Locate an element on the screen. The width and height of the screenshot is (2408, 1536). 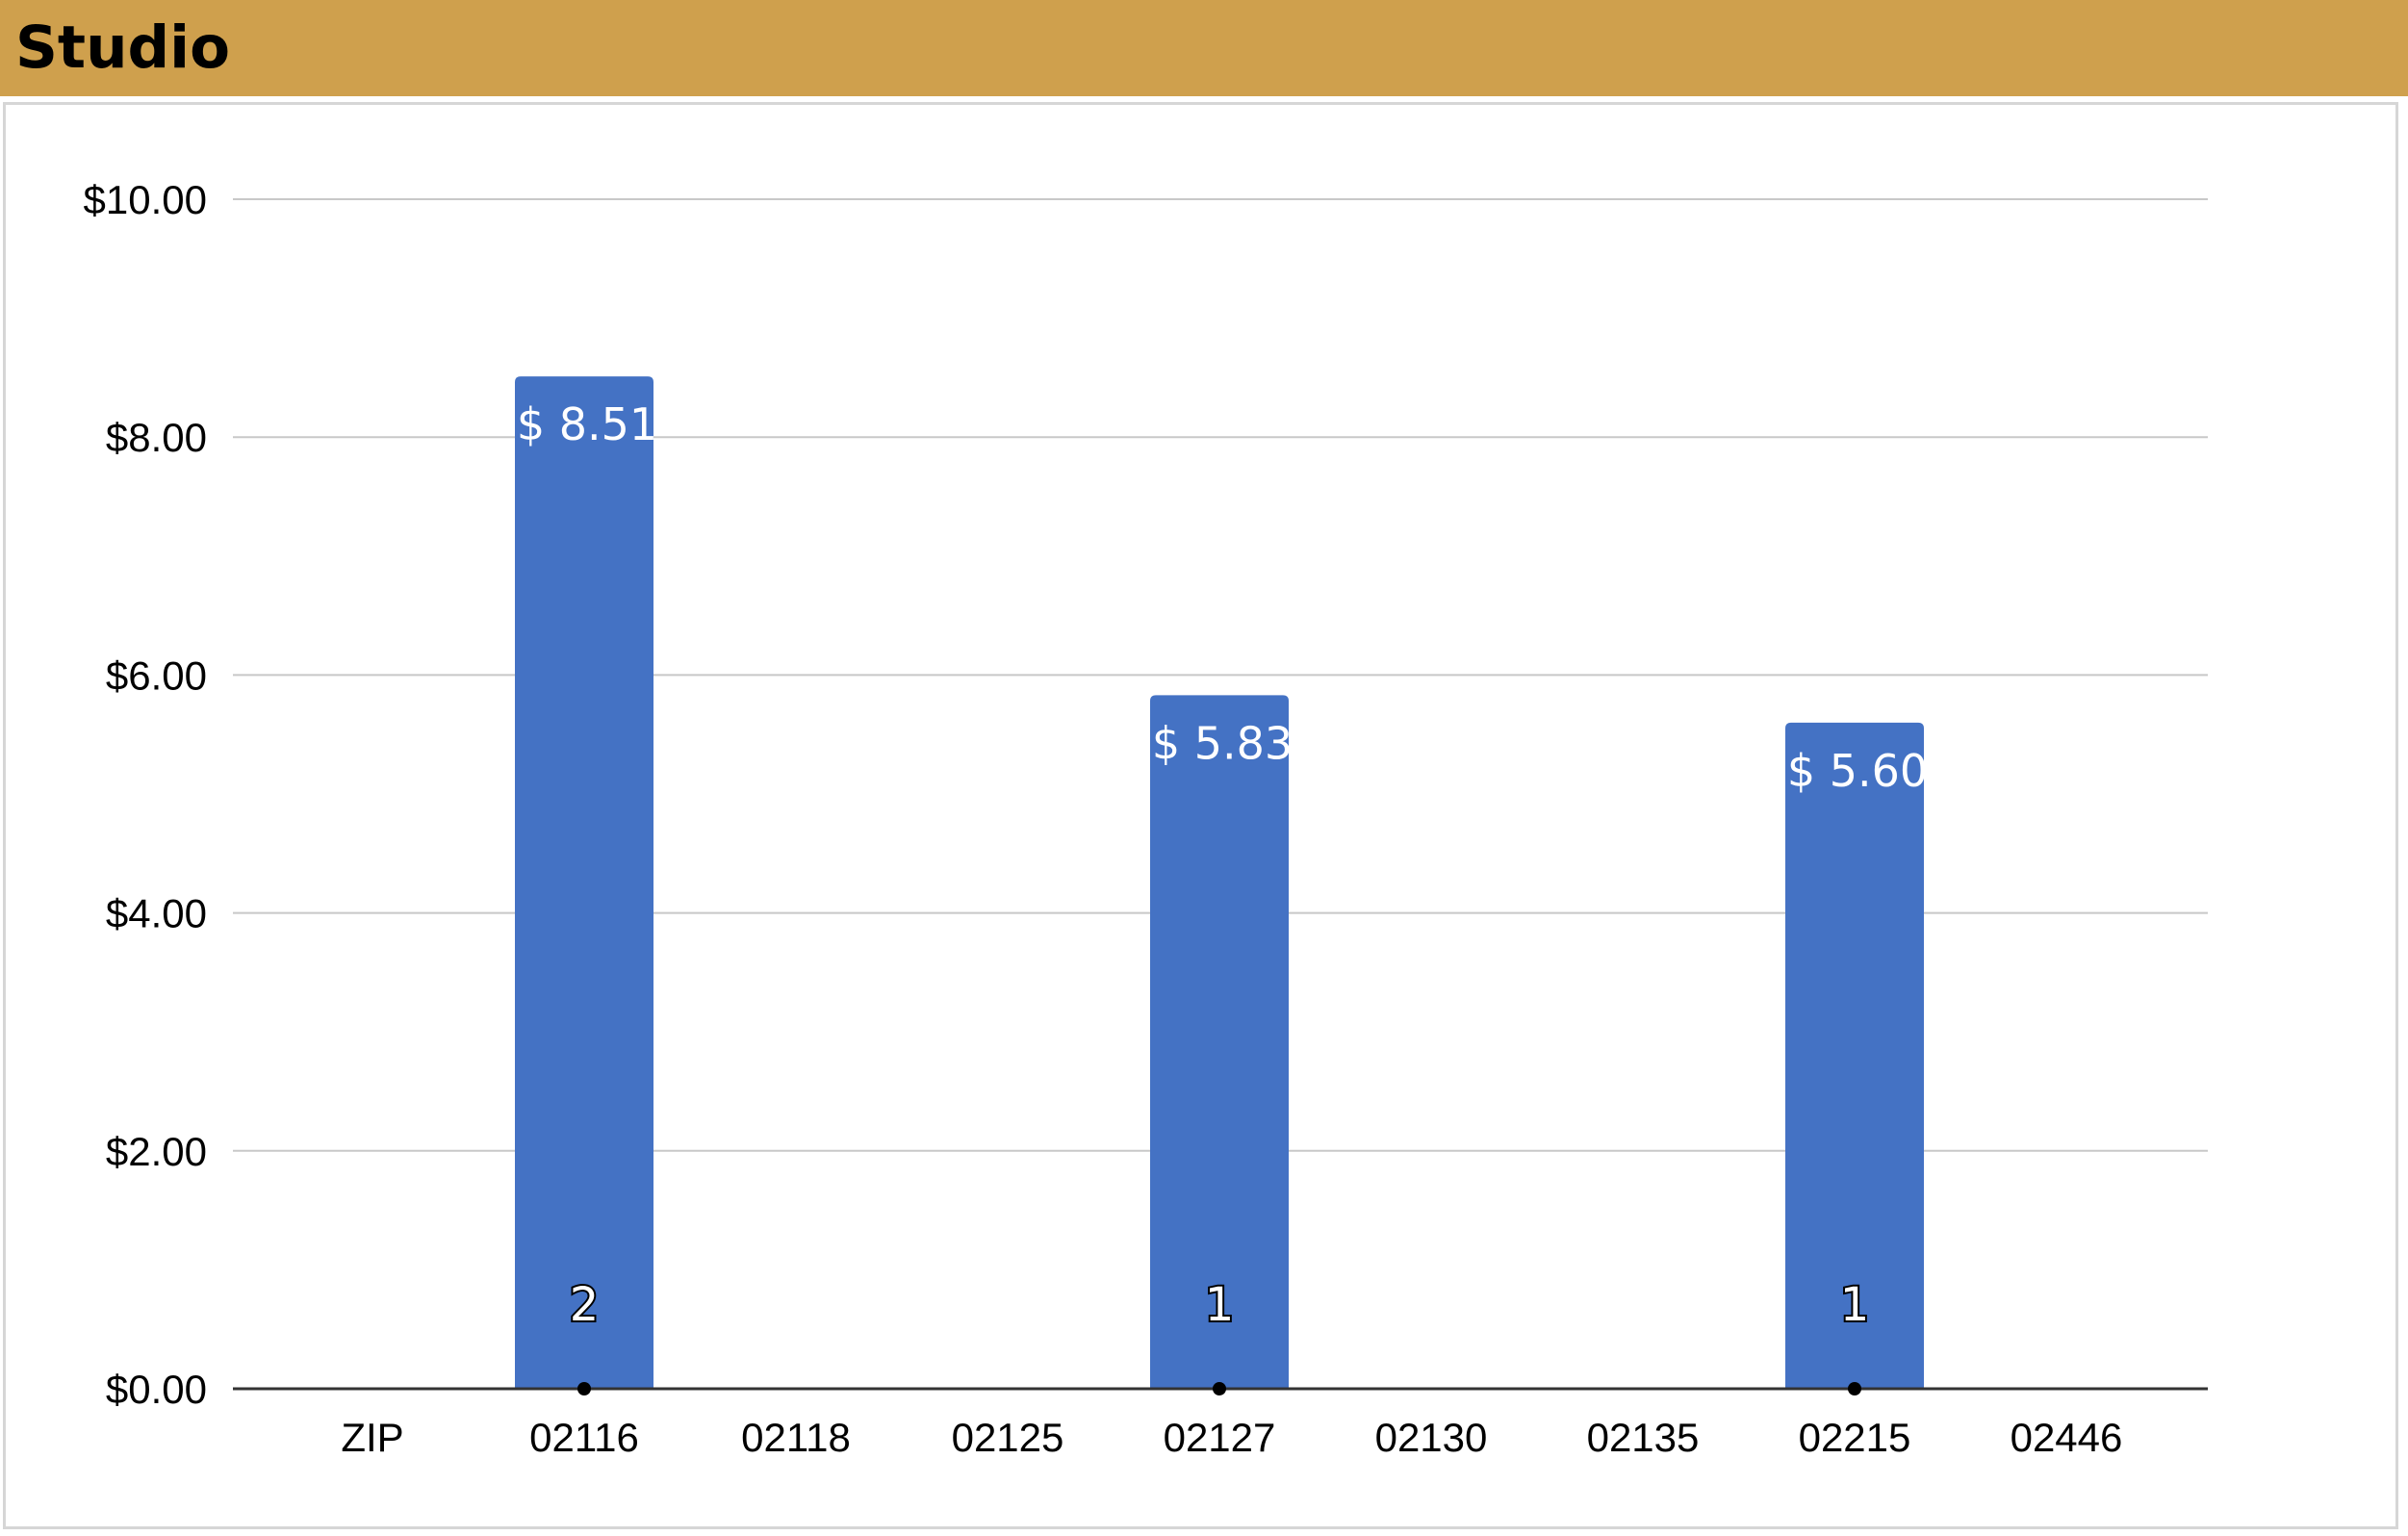
y-tick-label: $0.00 is located at coordinates (156, 1389).